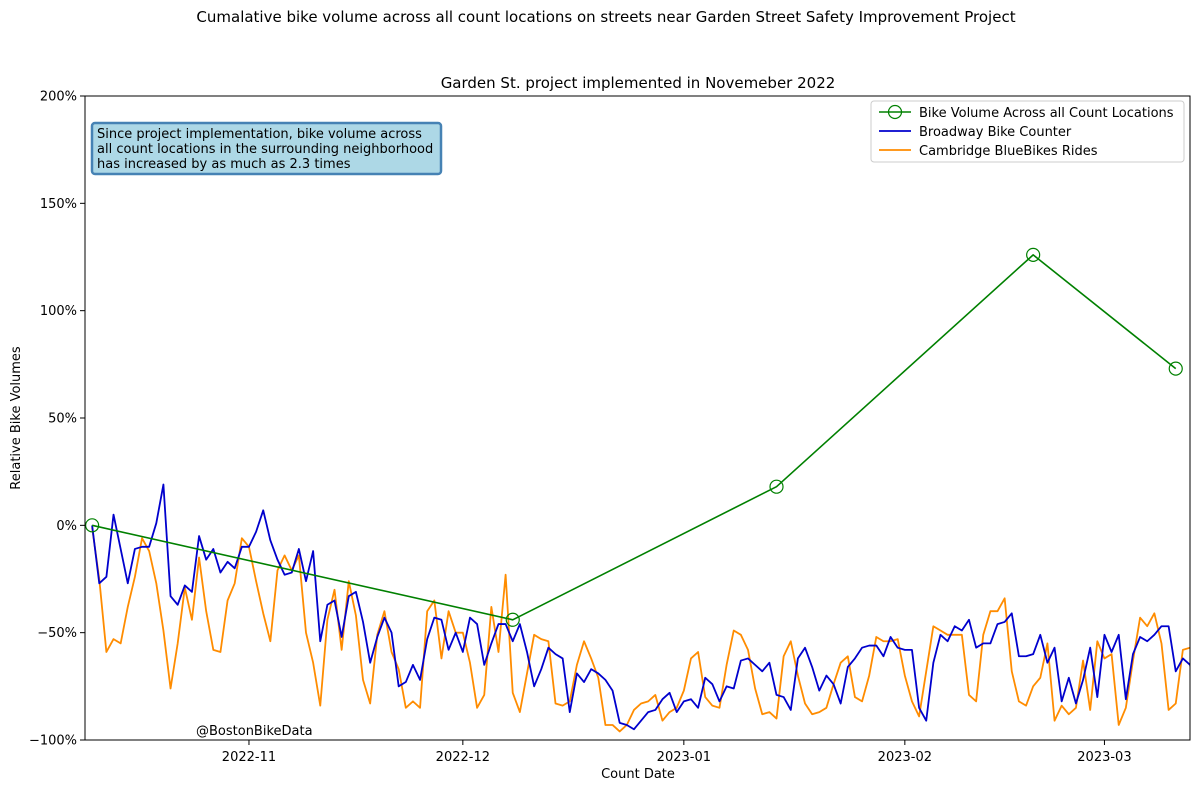  I want to click on legend-marker-bike-volume, so click(895, 112).